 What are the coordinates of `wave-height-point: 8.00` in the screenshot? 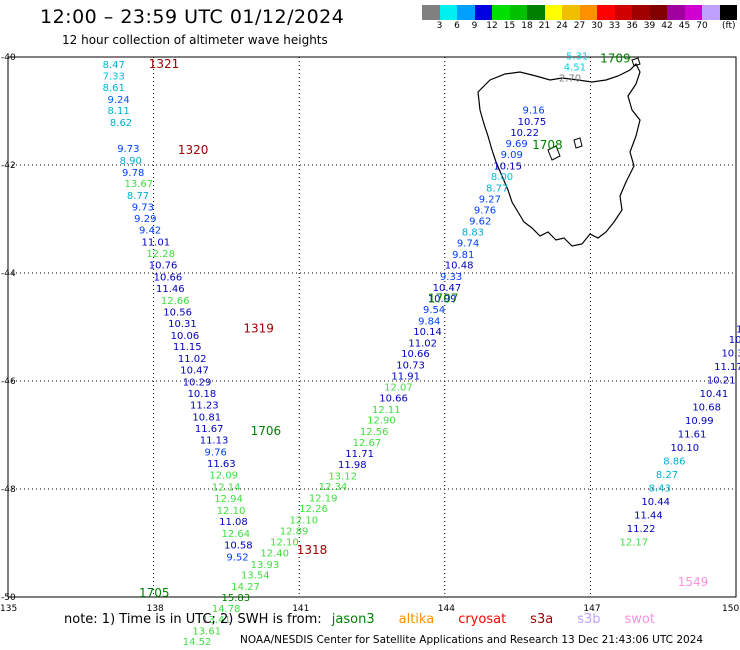 It's located at (502, 177).